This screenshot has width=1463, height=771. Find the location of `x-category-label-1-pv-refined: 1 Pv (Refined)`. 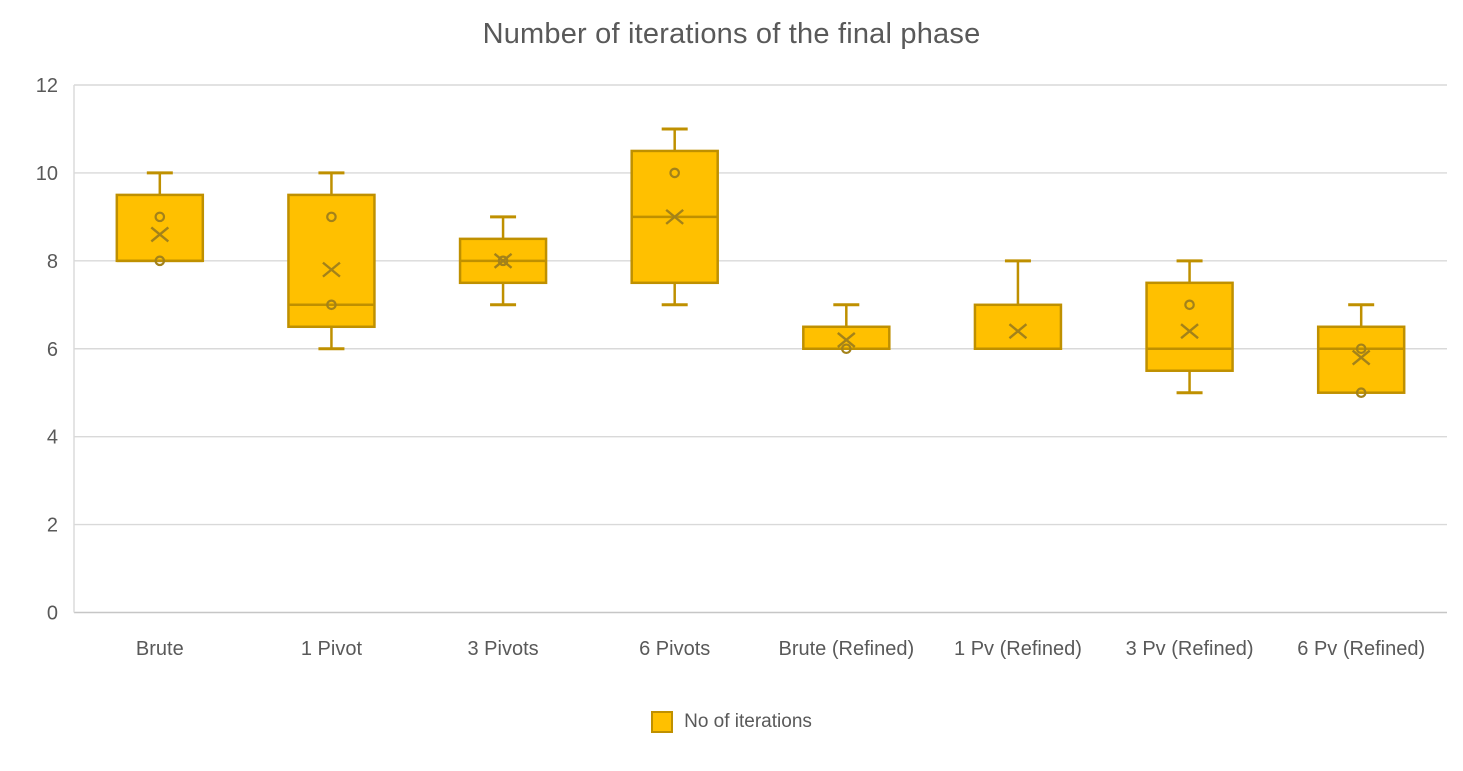

x-category-label-1-pv-refined: 1 Pv (Refined) is located at coordinates (1018, 649).